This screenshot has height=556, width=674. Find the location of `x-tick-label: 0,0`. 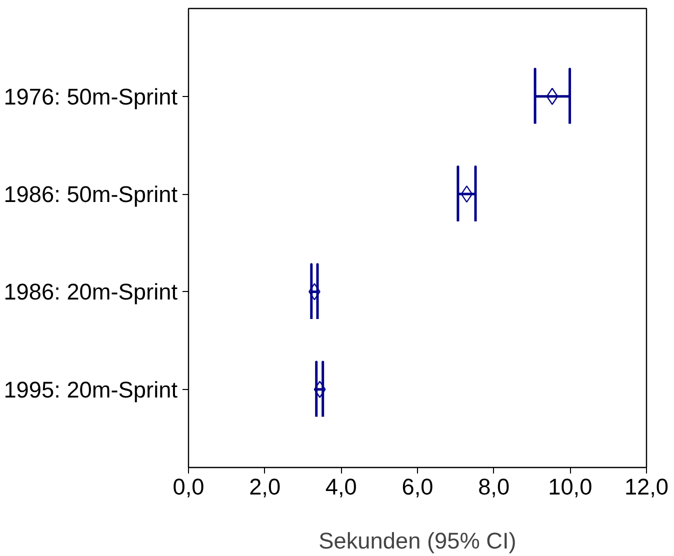

x-tick-label: 0,0 is located at coordinates (188, 487).